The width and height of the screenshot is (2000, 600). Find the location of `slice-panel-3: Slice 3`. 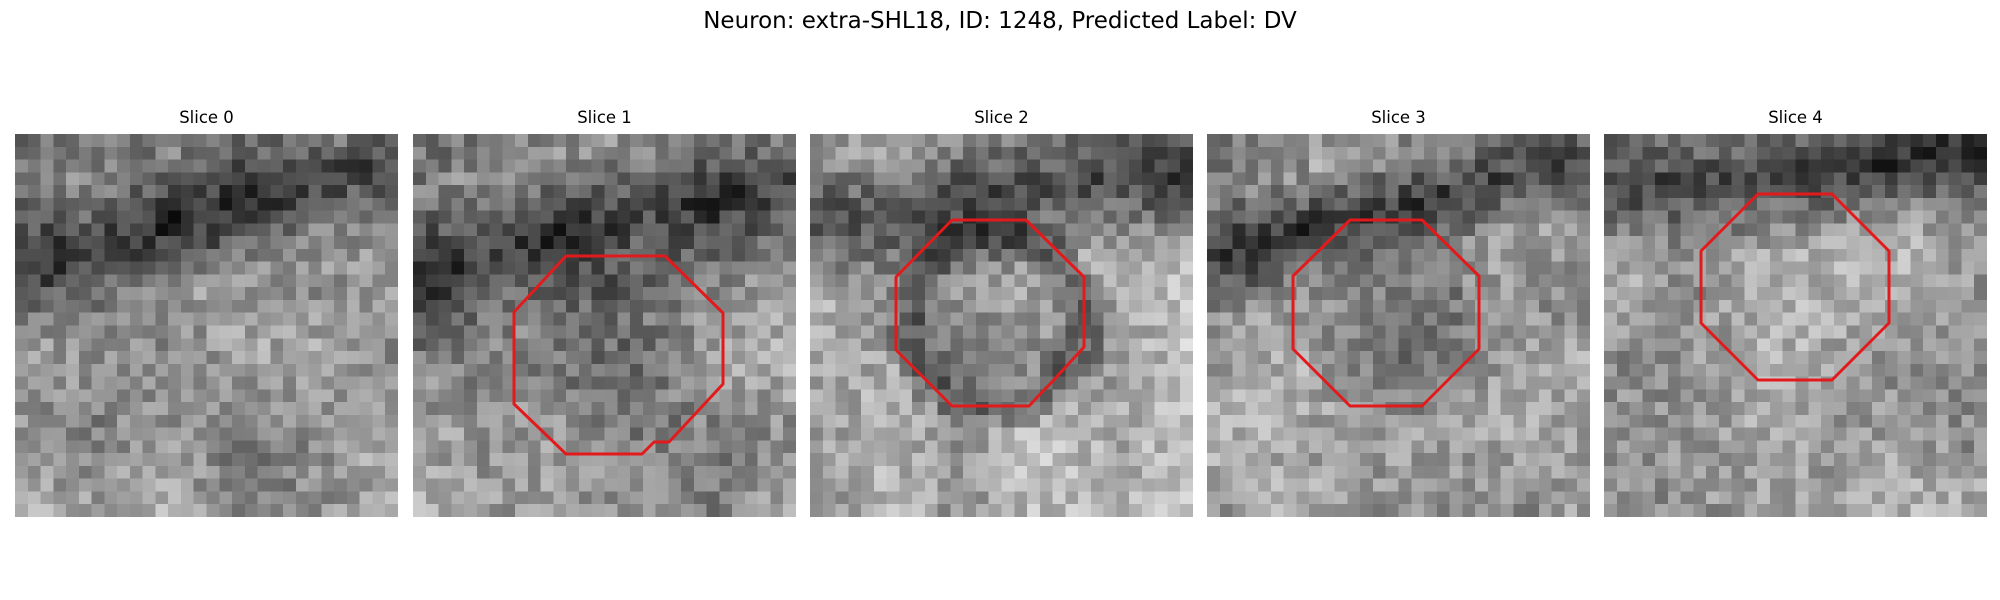

slice-panel-3: Slice 3 is located at coordinates (1398, 312).